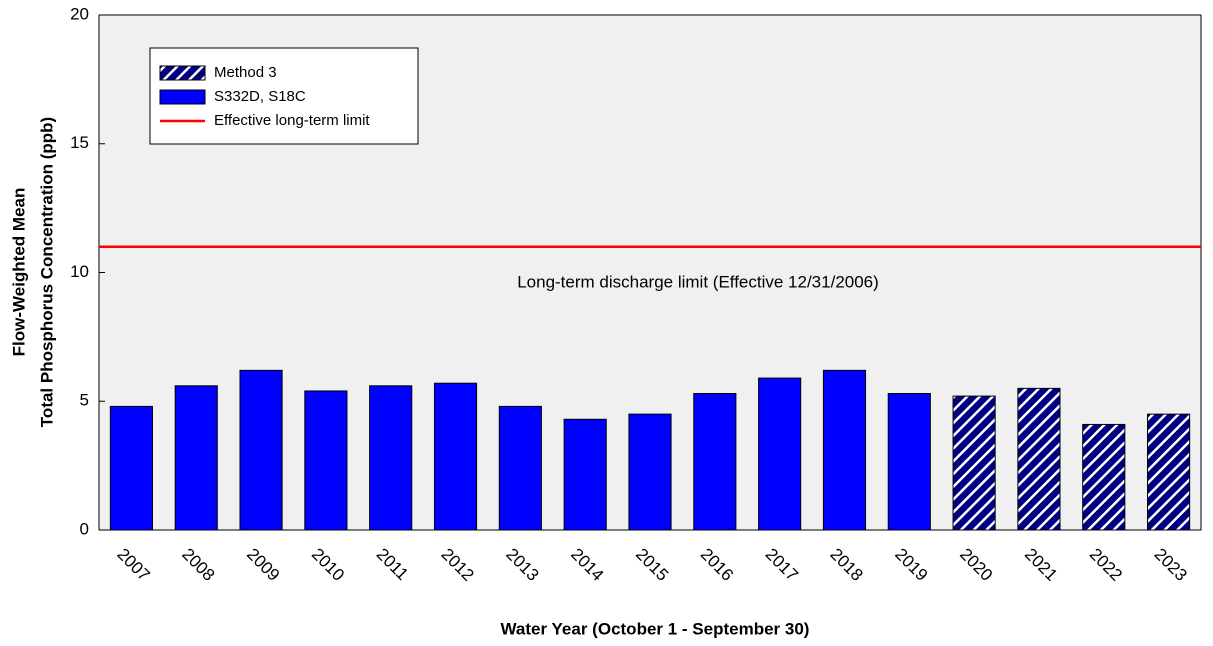  Describe the element at coordinates (782, 565) in the screenshot. I see `x-tick-label: 2017` at that location.